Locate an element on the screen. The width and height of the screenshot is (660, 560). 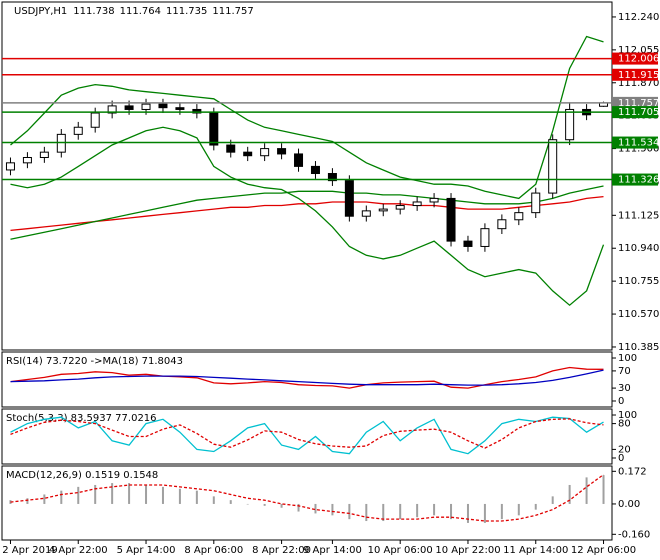
y-tick-label: 110.755 is located at coordinates (638, 281).